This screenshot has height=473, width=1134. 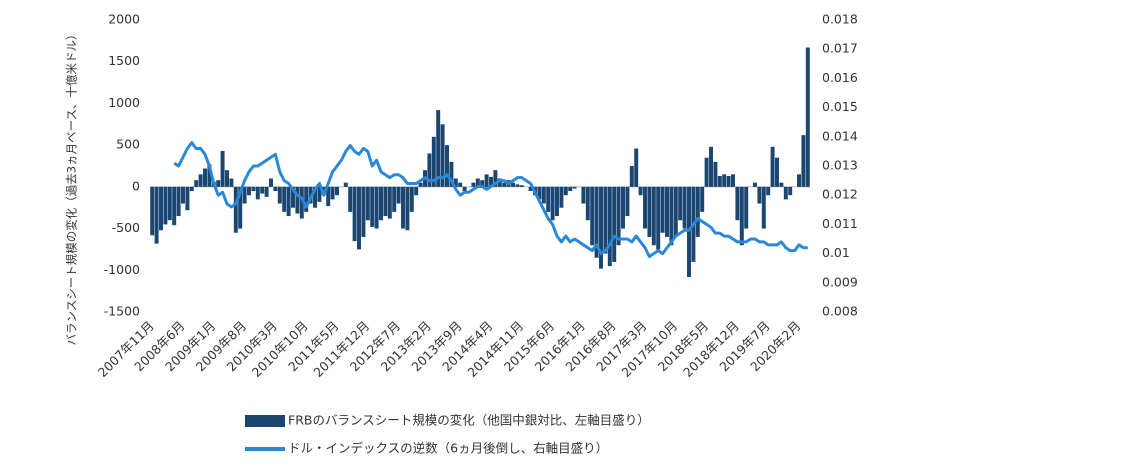 What do you see at coordinates (122, 311) in the screenshot?
I see `y-tick-label: -1500` at bounding box center [122, 311].